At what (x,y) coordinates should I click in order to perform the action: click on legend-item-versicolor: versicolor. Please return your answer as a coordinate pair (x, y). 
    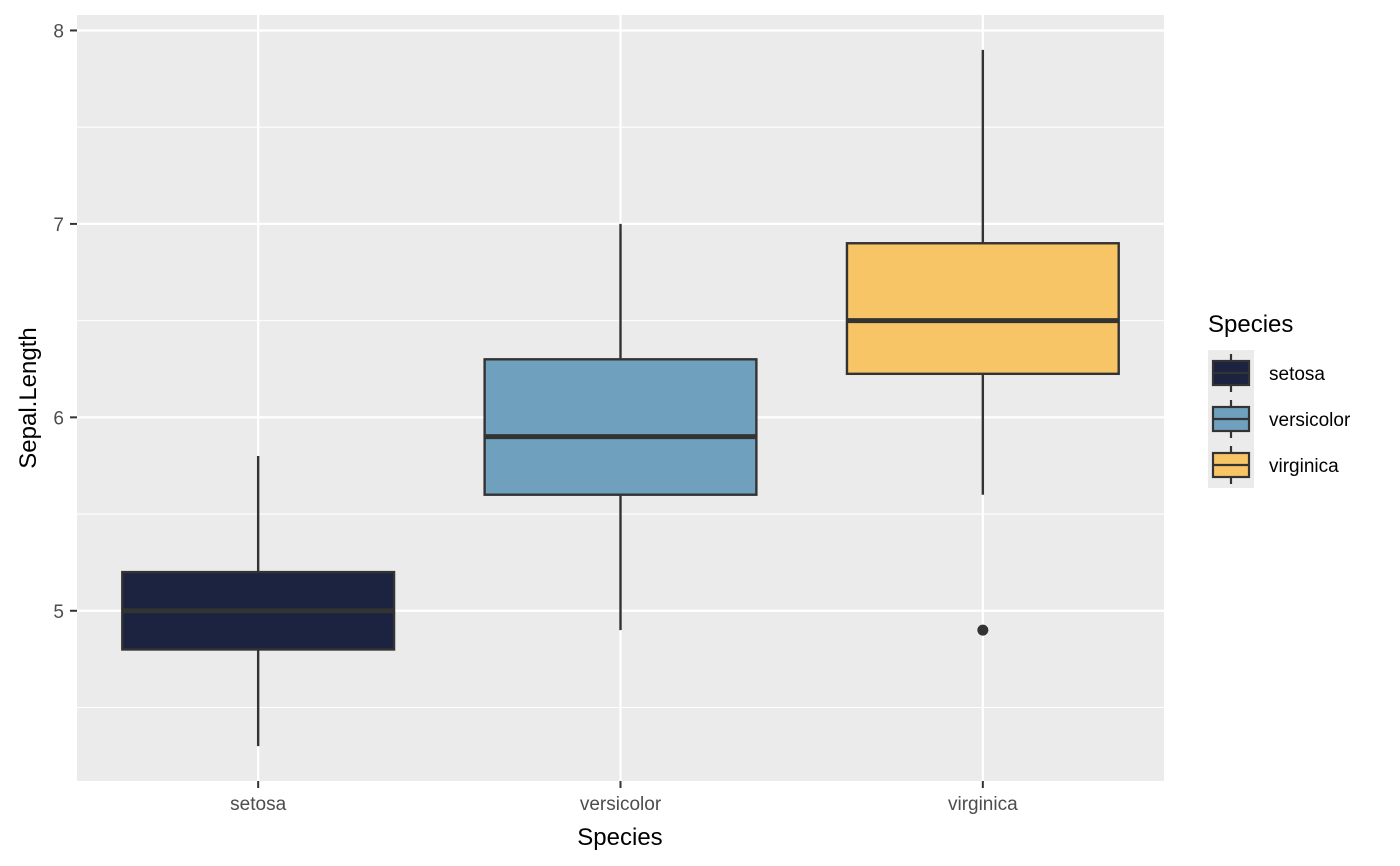
    Looking at the image, I should click on (1279, 419).